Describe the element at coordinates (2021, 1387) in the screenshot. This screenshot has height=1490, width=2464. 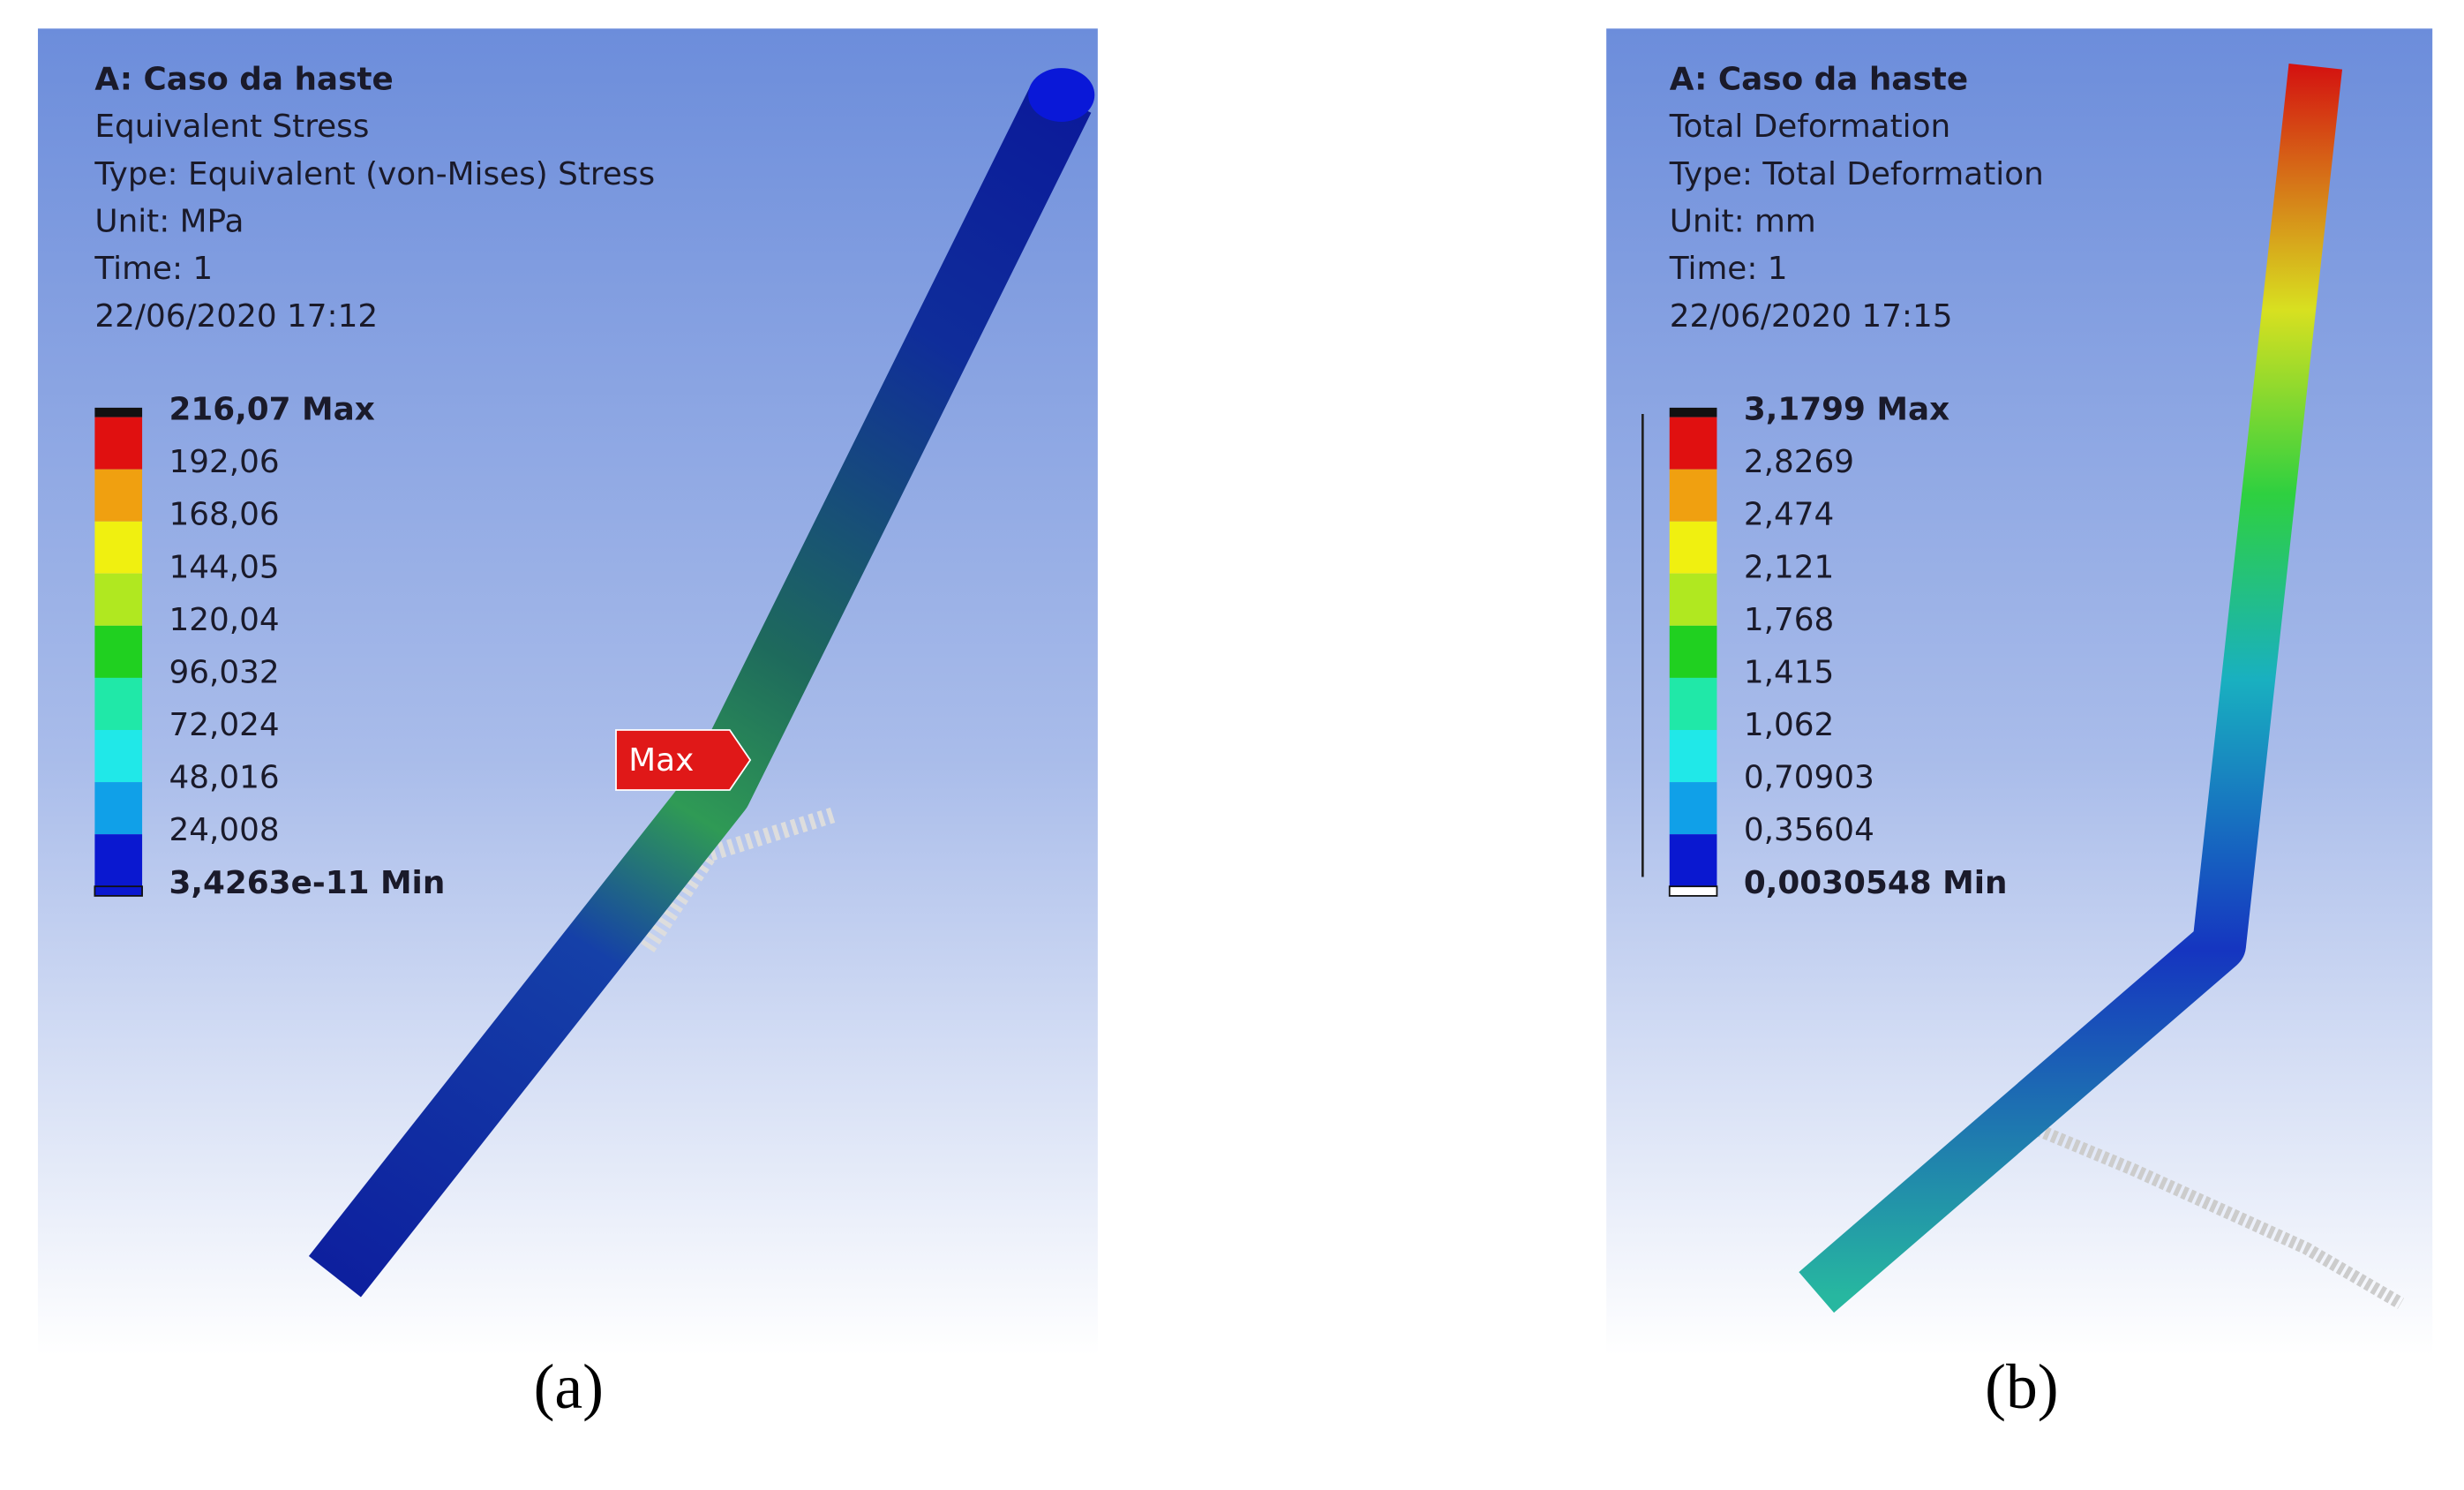
I see `caption: (b)` at that location.